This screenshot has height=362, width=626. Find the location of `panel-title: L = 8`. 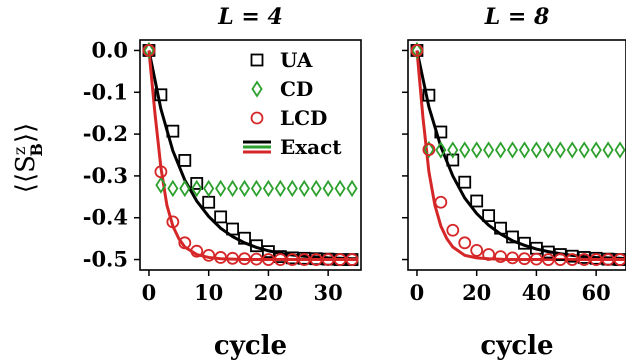

panel-title: L = 8 is located at coordinates (517, 17).